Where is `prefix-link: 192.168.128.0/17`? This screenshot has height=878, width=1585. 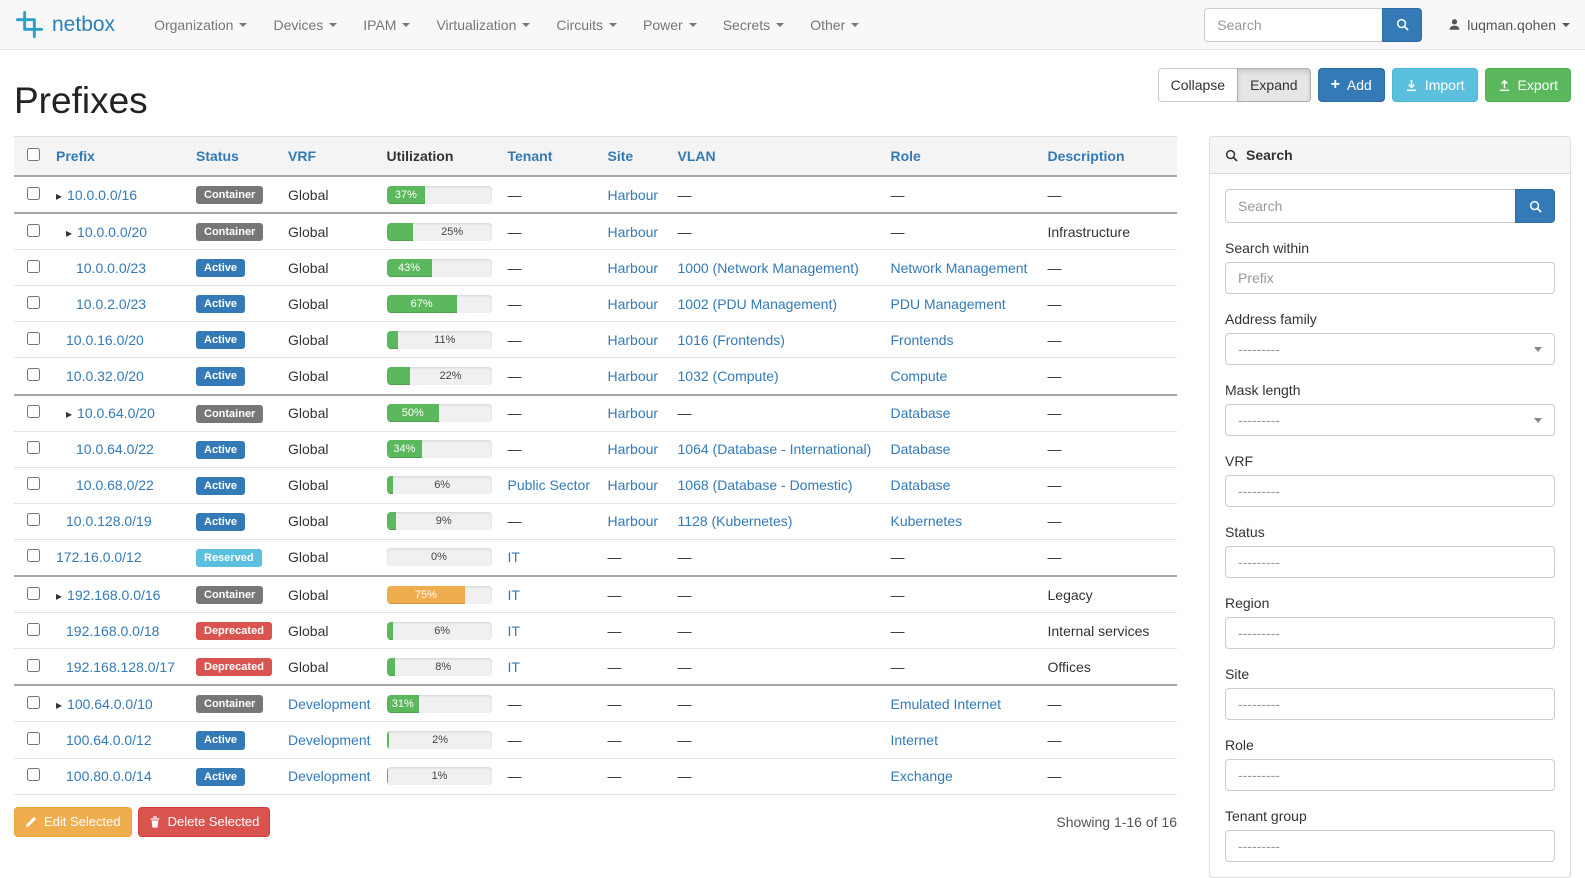 prefix-link: 192.168.128.0/17 is located at coordinates (120, 666).